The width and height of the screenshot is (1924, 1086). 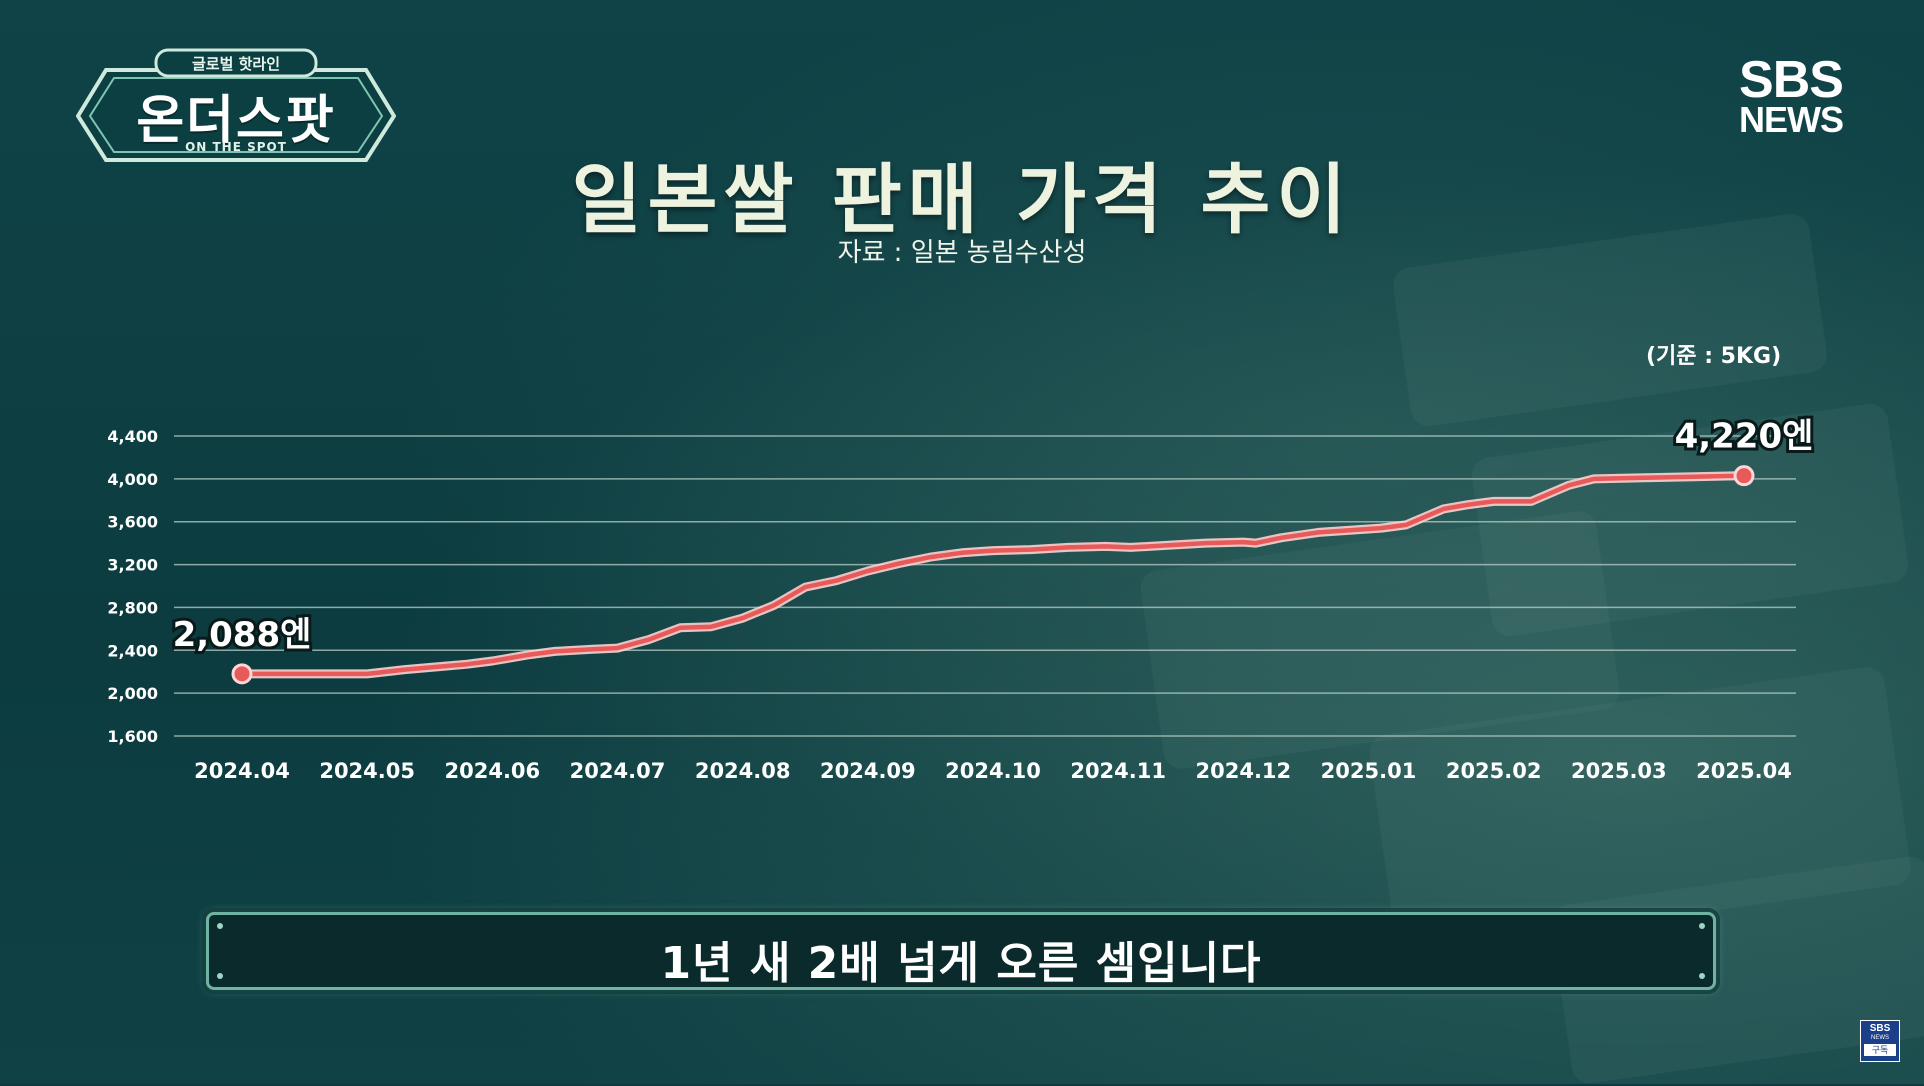 What do you see at coordinates (1118, 771) in the screenshot?
I see `x-tick-label: 2024.11` at bounding box center [1118, 771].